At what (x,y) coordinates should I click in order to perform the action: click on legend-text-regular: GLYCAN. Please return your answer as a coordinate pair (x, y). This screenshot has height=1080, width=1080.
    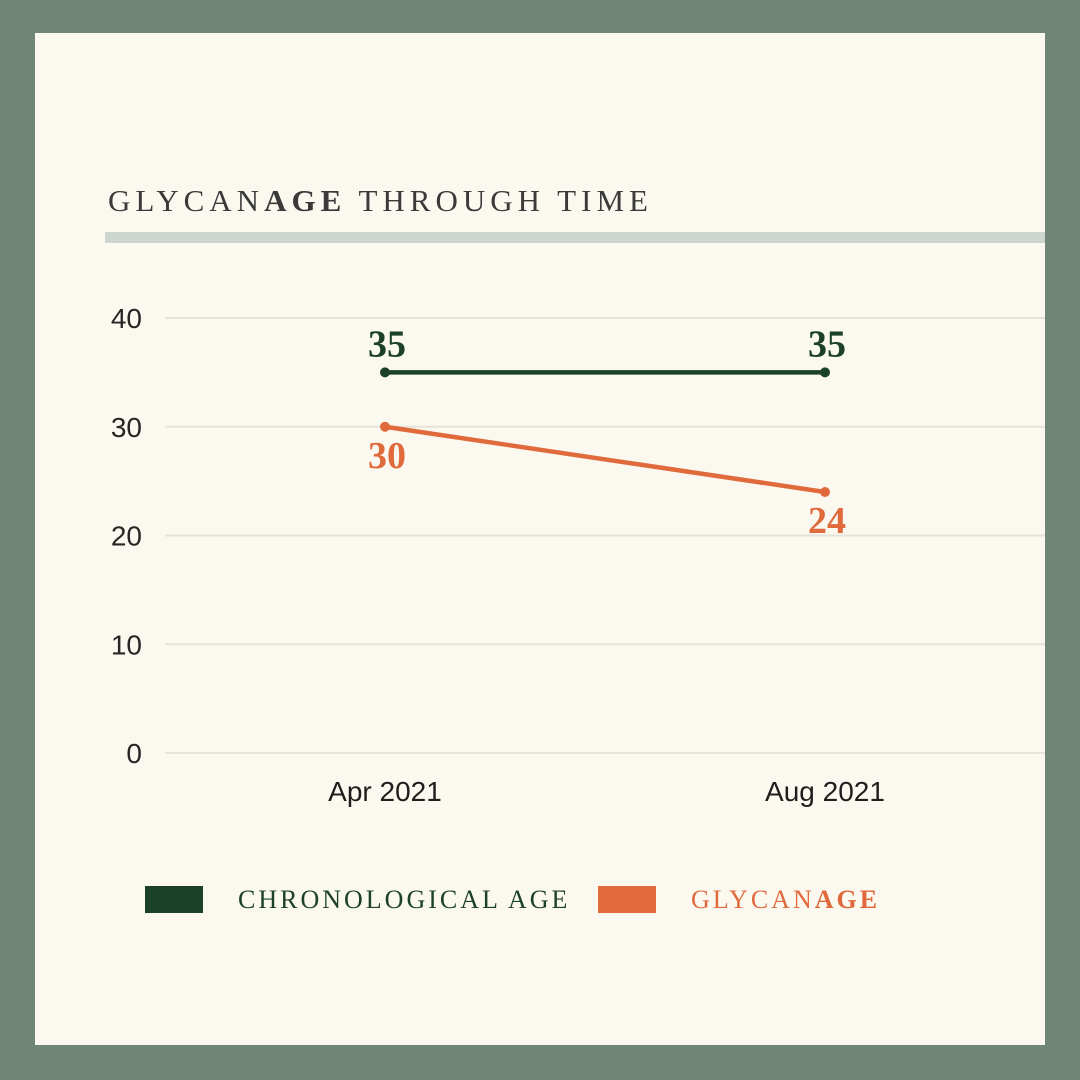
    Looking at the image, I should click on (753, 899).